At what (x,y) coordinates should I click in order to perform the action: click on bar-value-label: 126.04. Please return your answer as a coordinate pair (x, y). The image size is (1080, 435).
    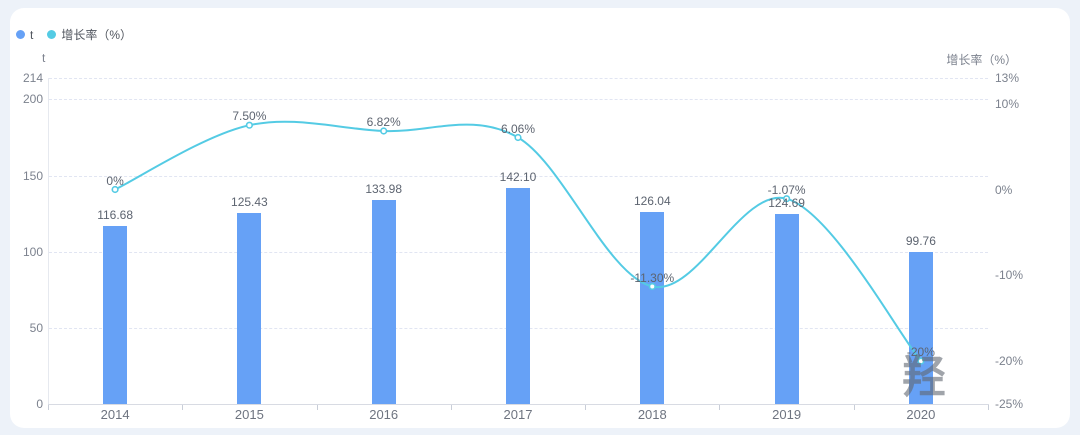
    Looking at the image, I should click on (652, 201).